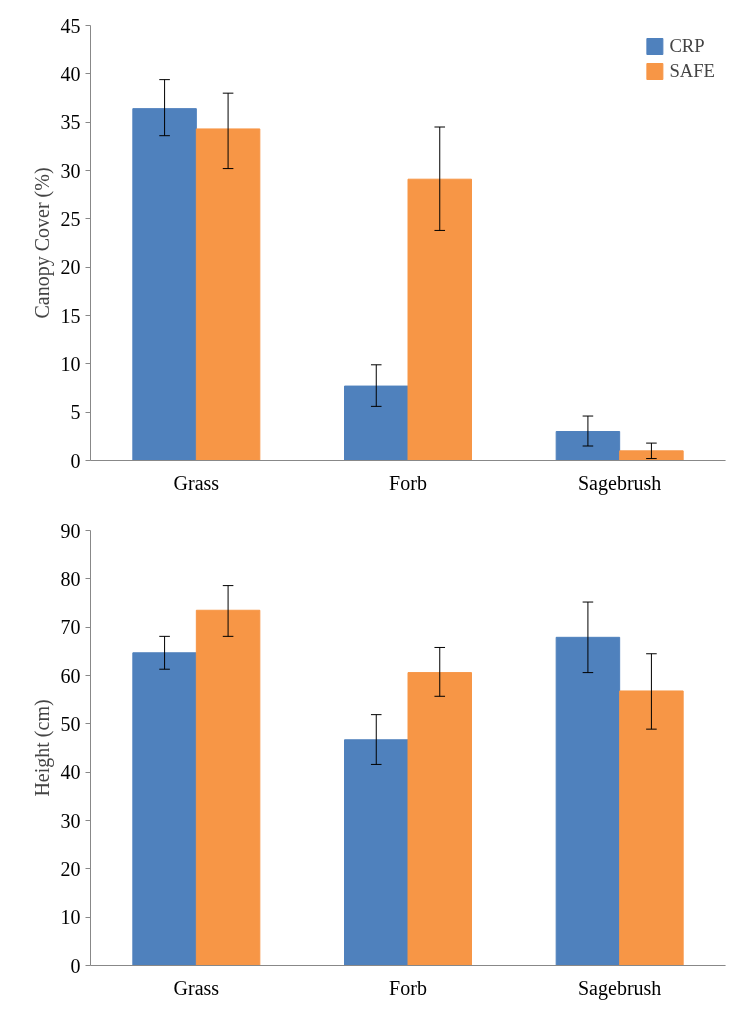  Describe the element at coordinates (70, 723) in the screenshot. I see `y-tick-label: 50` at that location.